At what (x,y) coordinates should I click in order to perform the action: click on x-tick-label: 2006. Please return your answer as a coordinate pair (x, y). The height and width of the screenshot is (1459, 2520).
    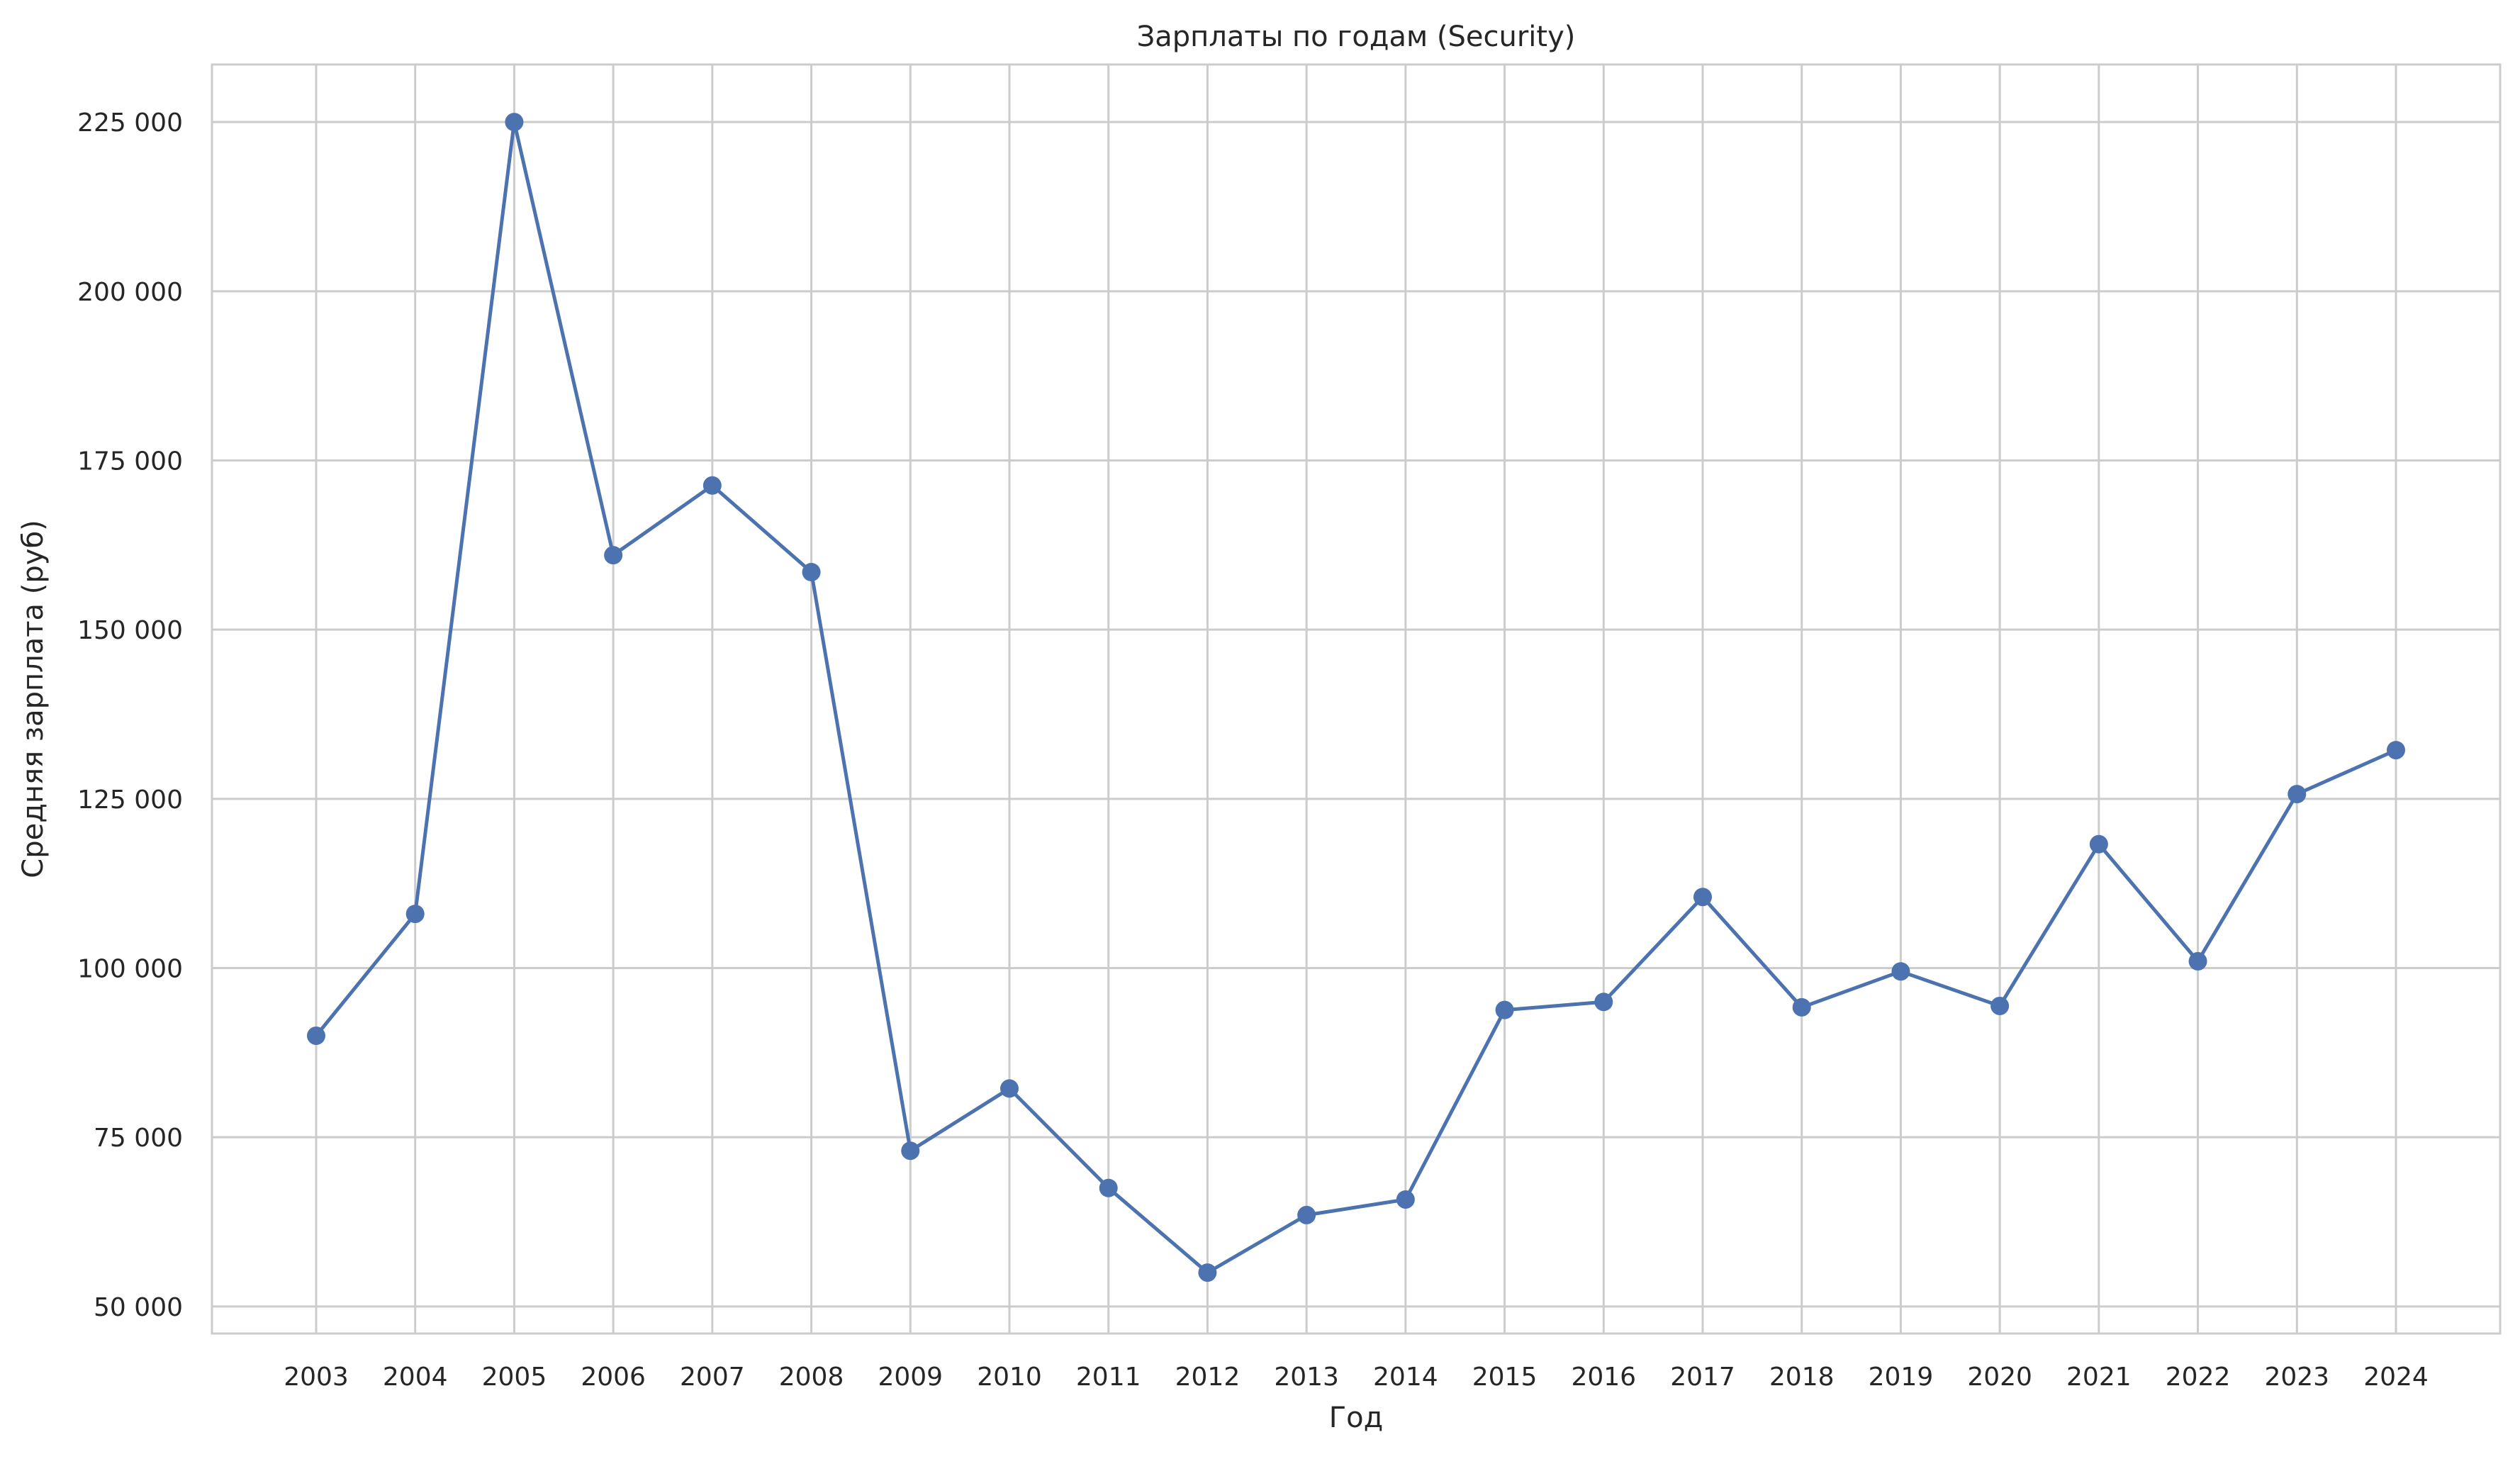
    Looking at the image, I should click on (613, 1377).